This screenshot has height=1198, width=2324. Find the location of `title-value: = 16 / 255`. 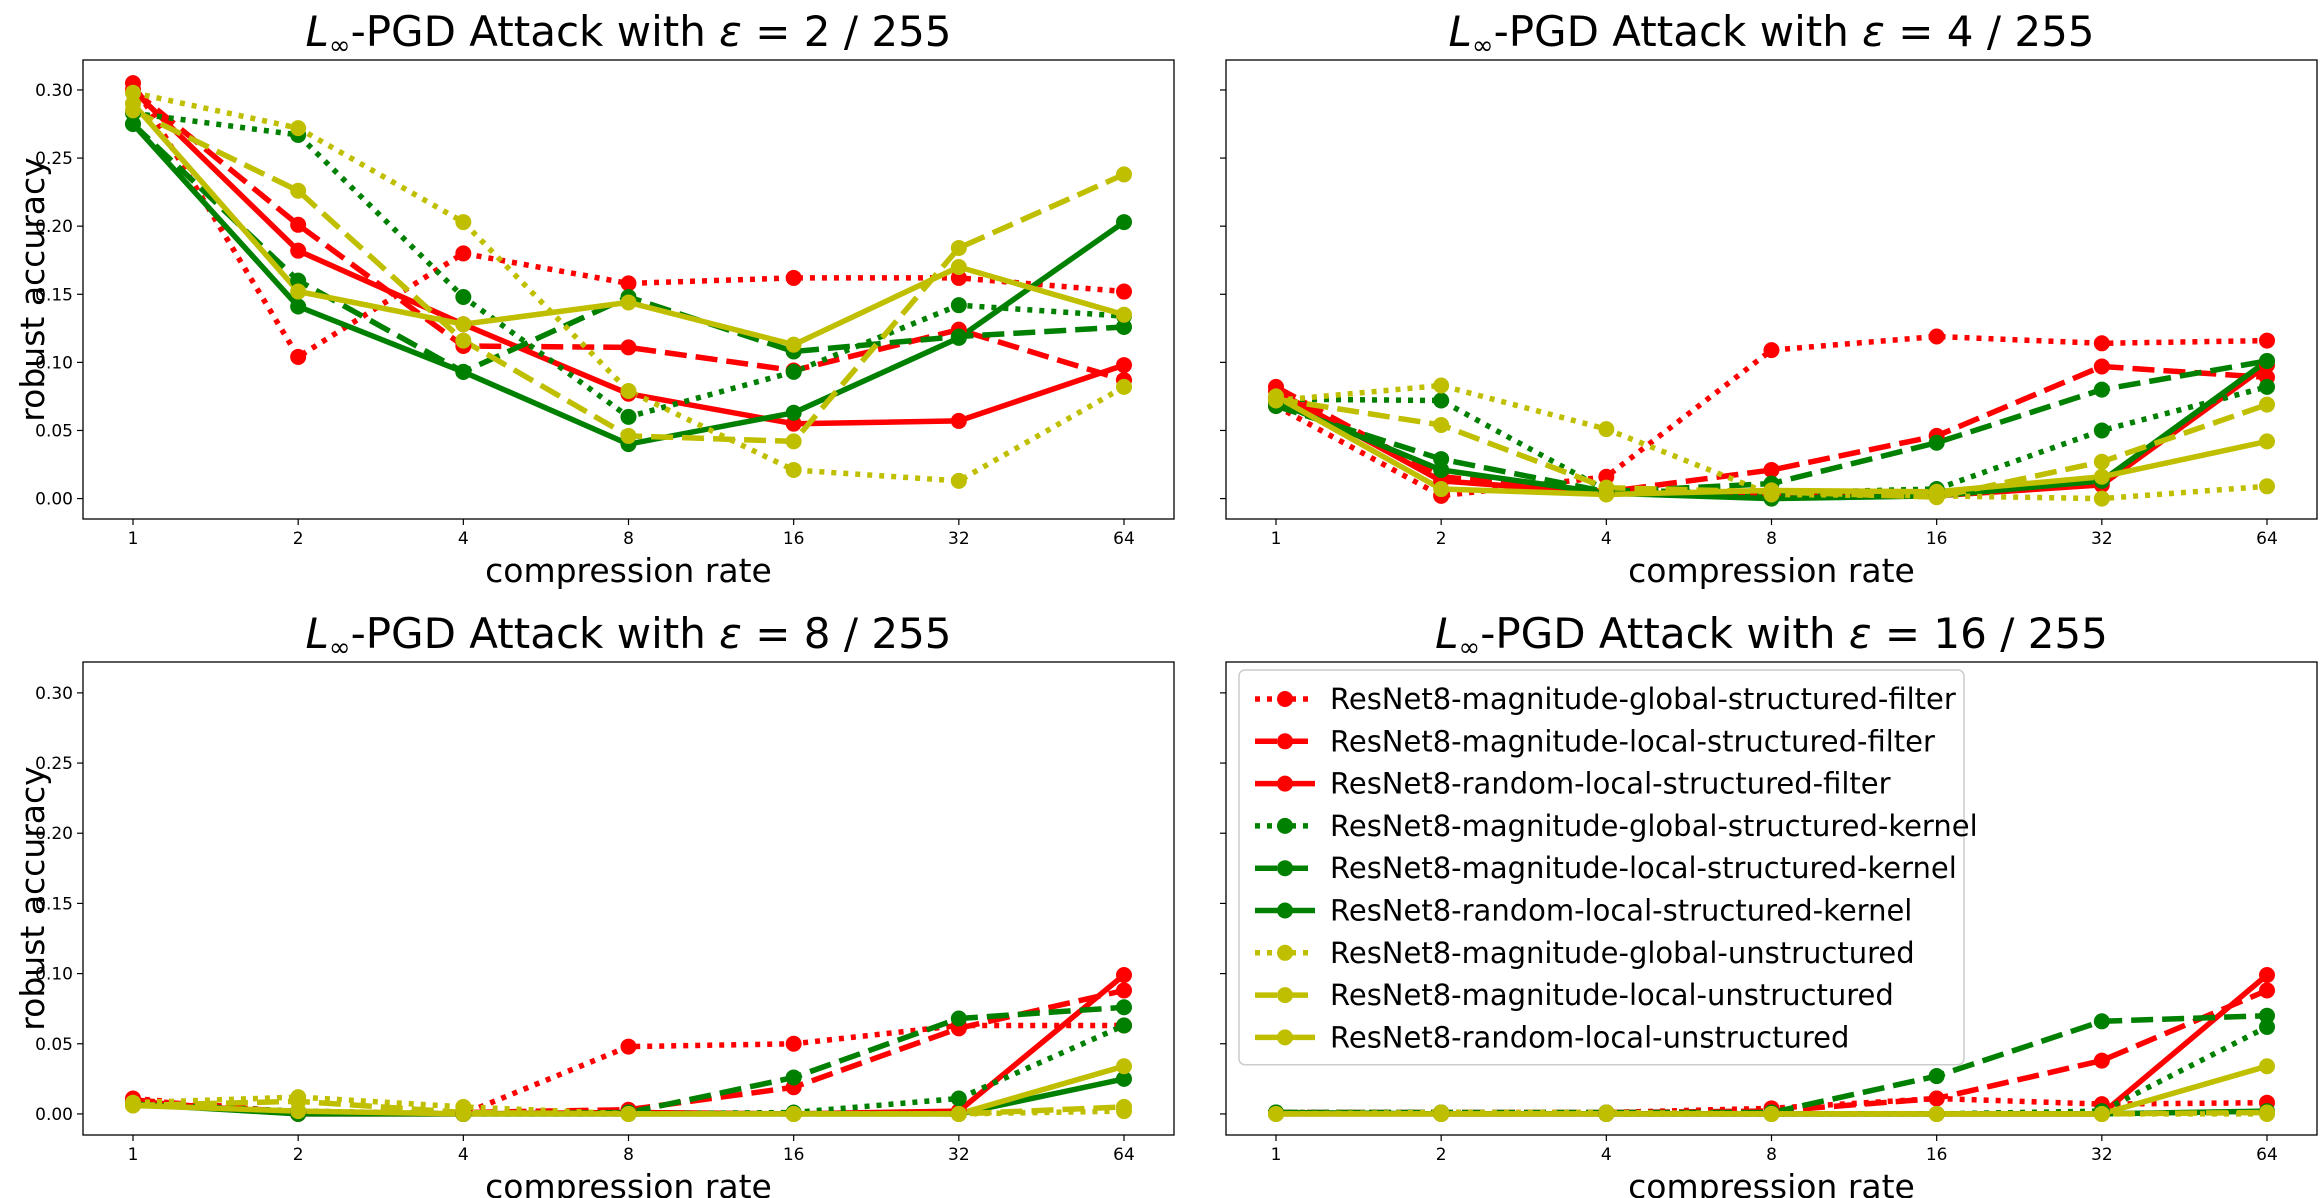

title-value: = 16 / 255 is located at coordinates (1990, 633).